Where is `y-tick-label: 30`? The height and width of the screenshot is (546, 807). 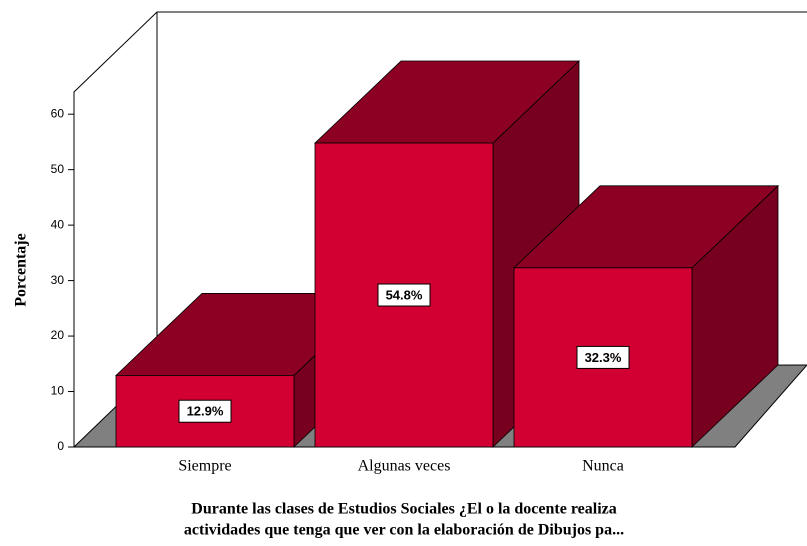 y-tick-label: 30 is located at coordinates (58, 280).